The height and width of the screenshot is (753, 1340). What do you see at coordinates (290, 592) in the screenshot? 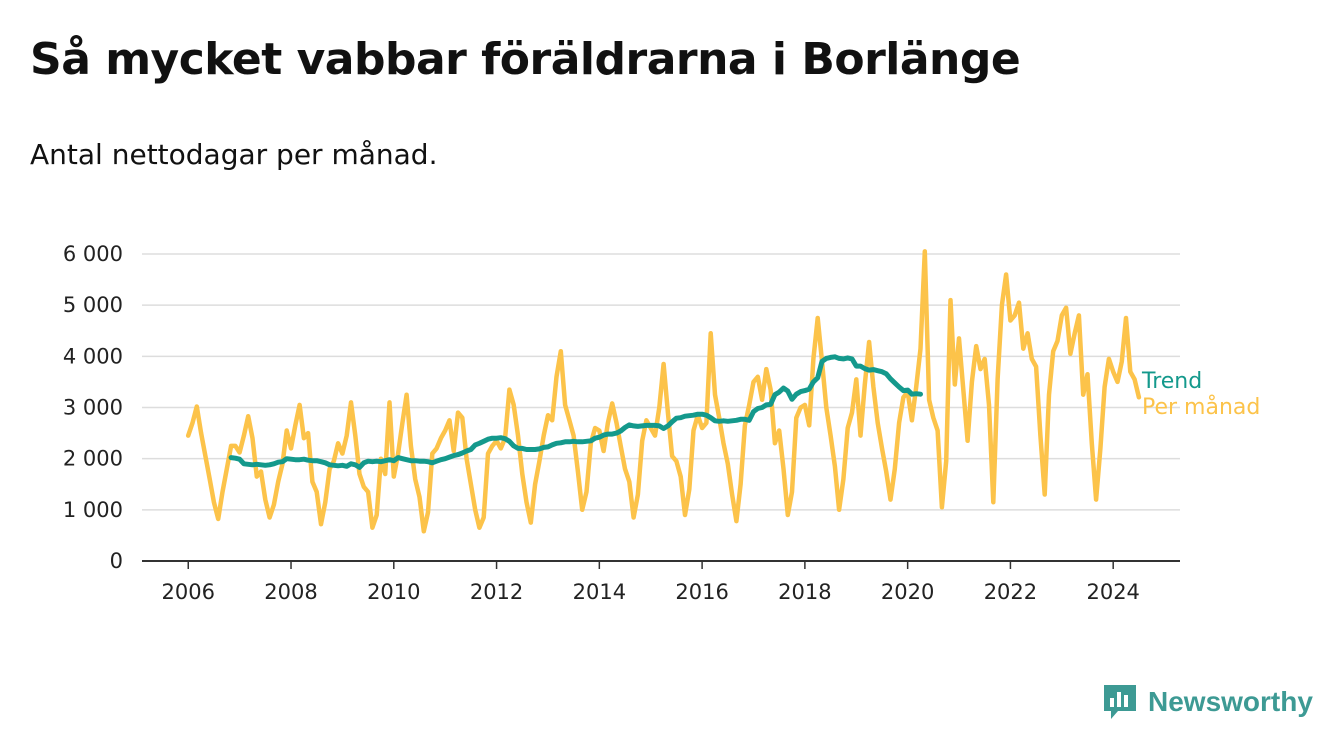
I see `x-tick-label: 2008` at bounding box center [290, 592].